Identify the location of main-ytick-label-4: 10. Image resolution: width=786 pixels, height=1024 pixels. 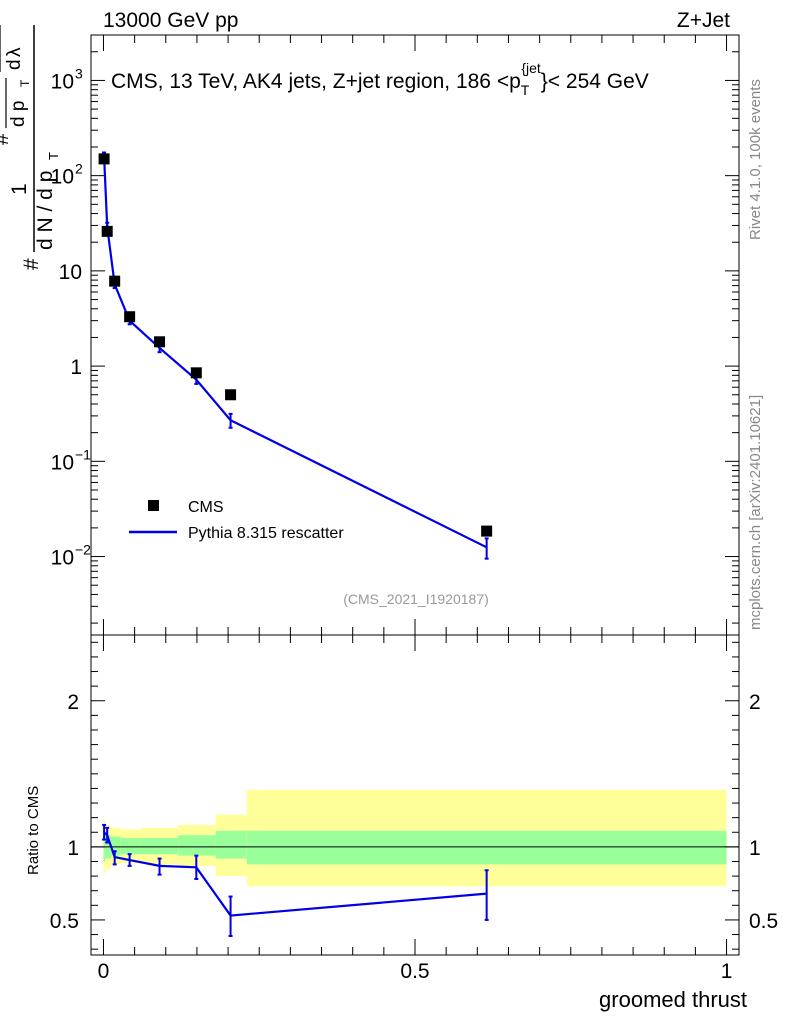
(62, 177).